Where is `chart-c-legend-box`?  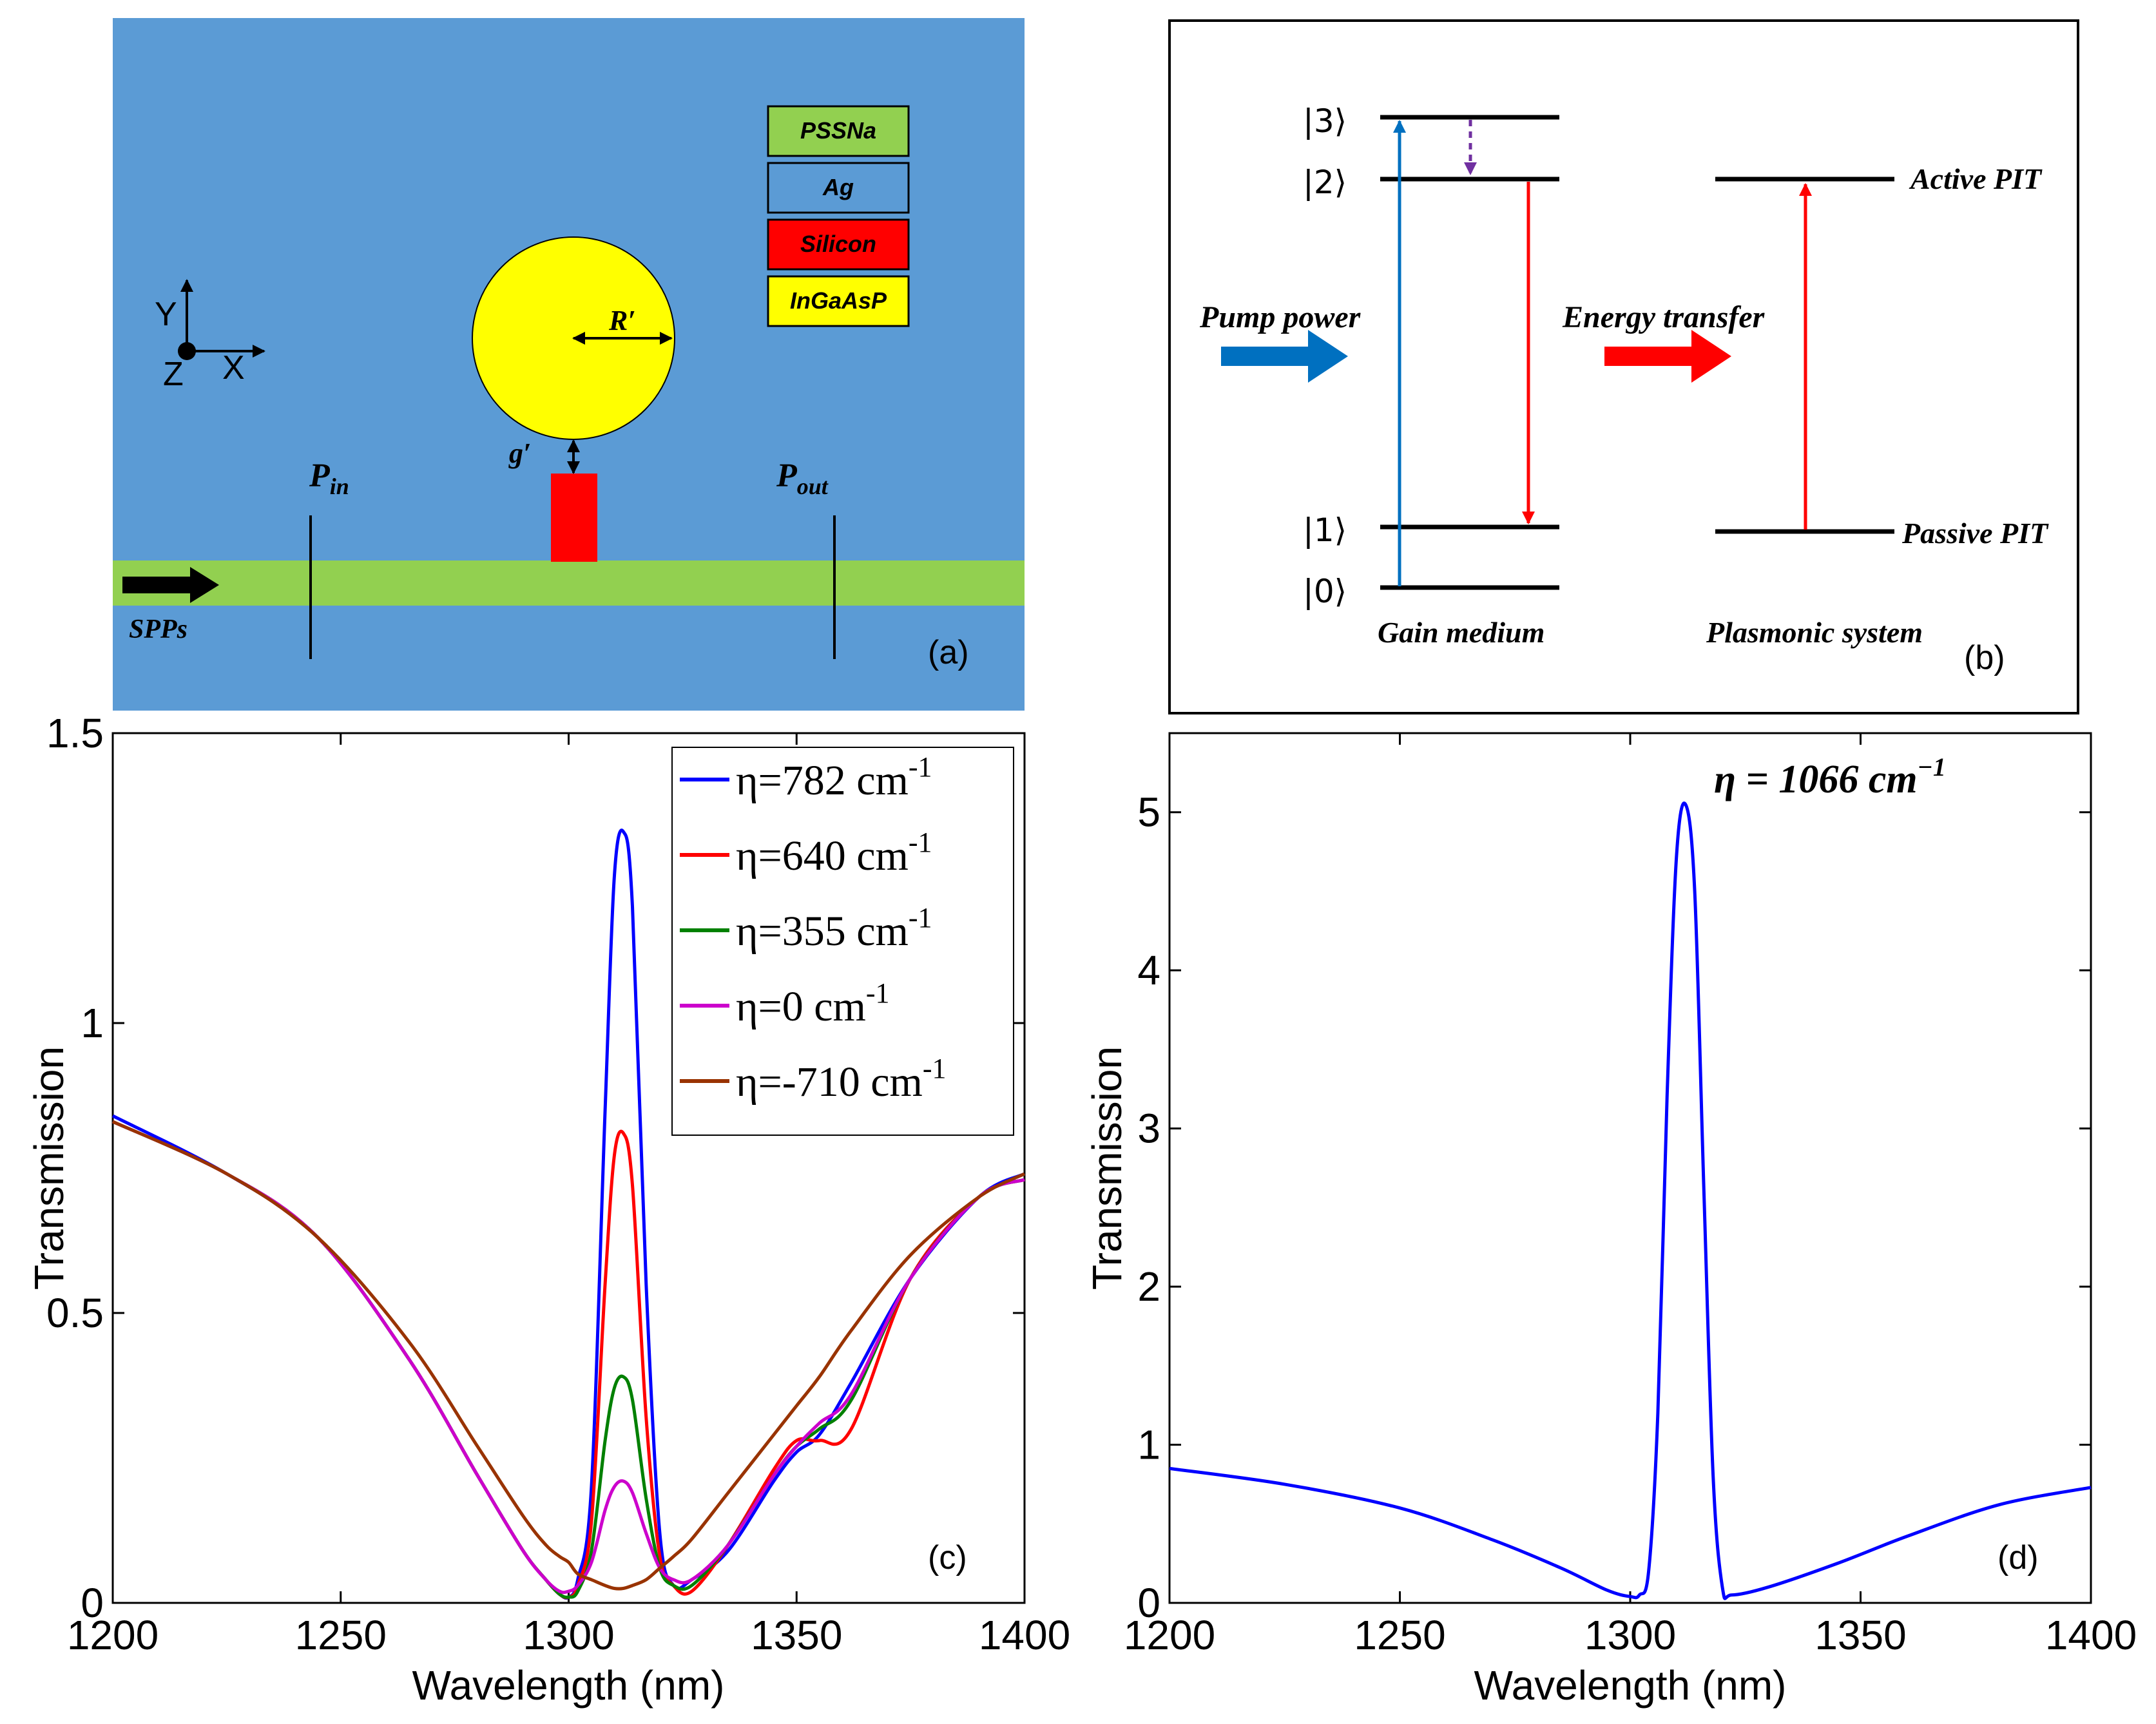 chart-c-legend-box is located at coordinates (843, 942).